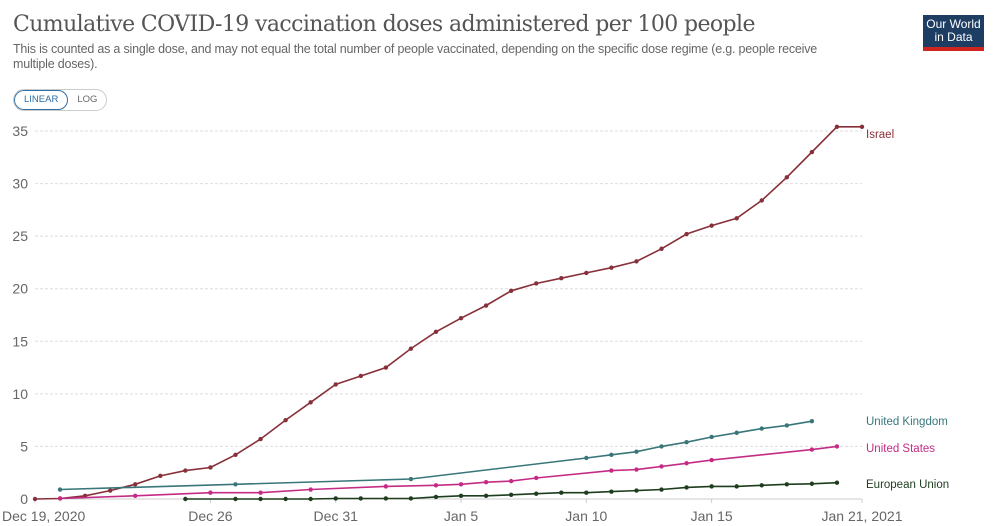 Image resolution: width=999 pixels, height=526 pixels. I want to click on x-tick-label: Jan 21, 2021, so click(862, 516).